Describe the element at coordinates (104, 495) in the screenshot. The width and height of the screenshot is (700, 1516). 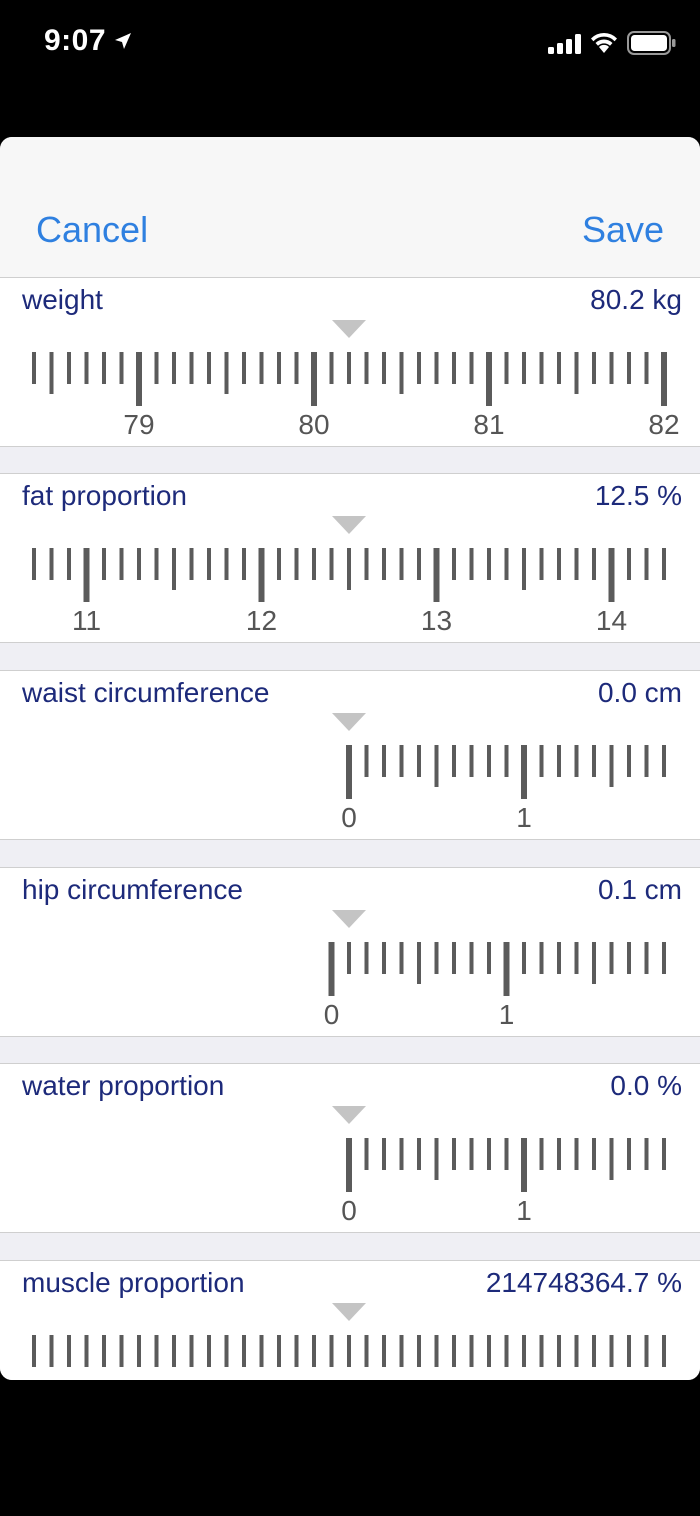
I see `fat-proportion-label: fat proportion` at that location.